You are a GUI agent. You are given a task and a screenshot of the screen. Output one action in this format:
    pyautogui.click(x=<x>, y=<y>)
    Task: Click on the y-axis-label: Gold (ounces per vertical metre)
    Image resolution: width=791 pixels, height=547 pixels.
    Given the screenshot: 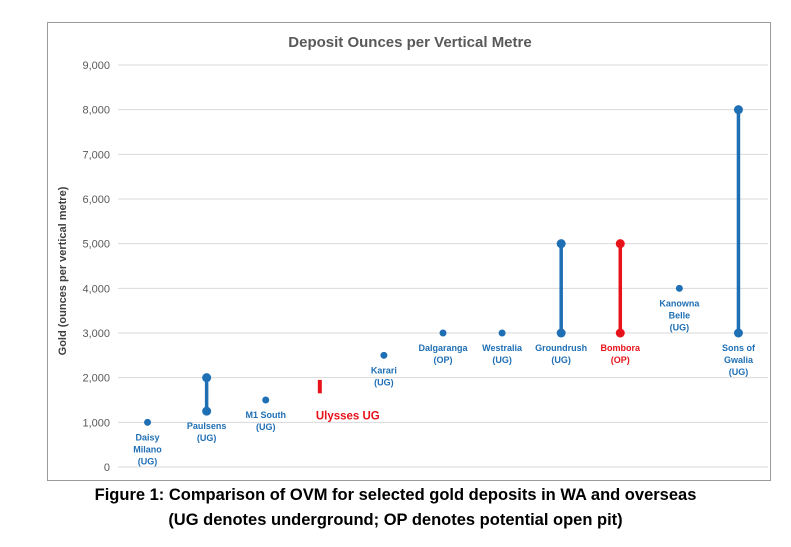 What is the action you would take?
    pyautogui.click(x=63, y=270)
    